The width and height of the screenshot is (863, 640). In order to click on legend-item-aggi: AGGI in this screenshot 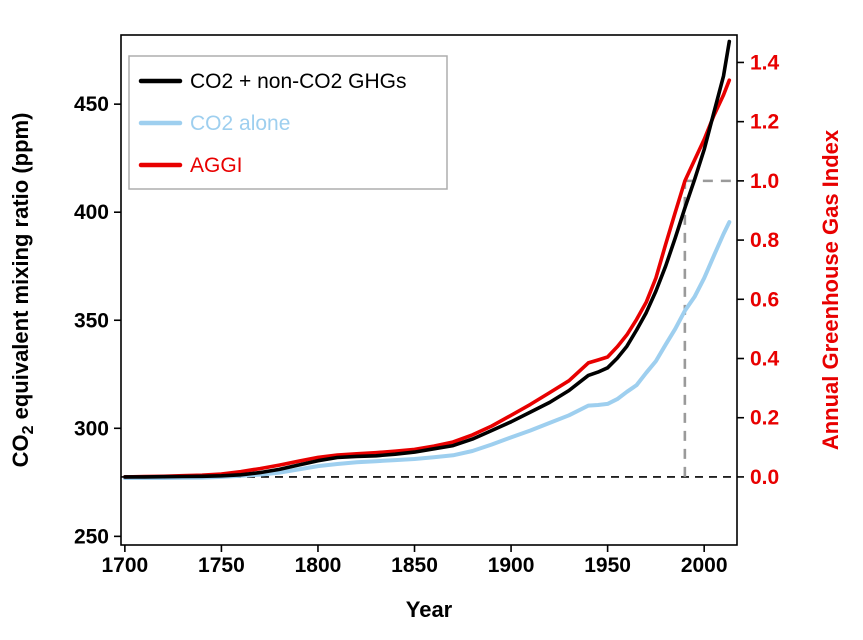, I will do `click(190, 165)`.